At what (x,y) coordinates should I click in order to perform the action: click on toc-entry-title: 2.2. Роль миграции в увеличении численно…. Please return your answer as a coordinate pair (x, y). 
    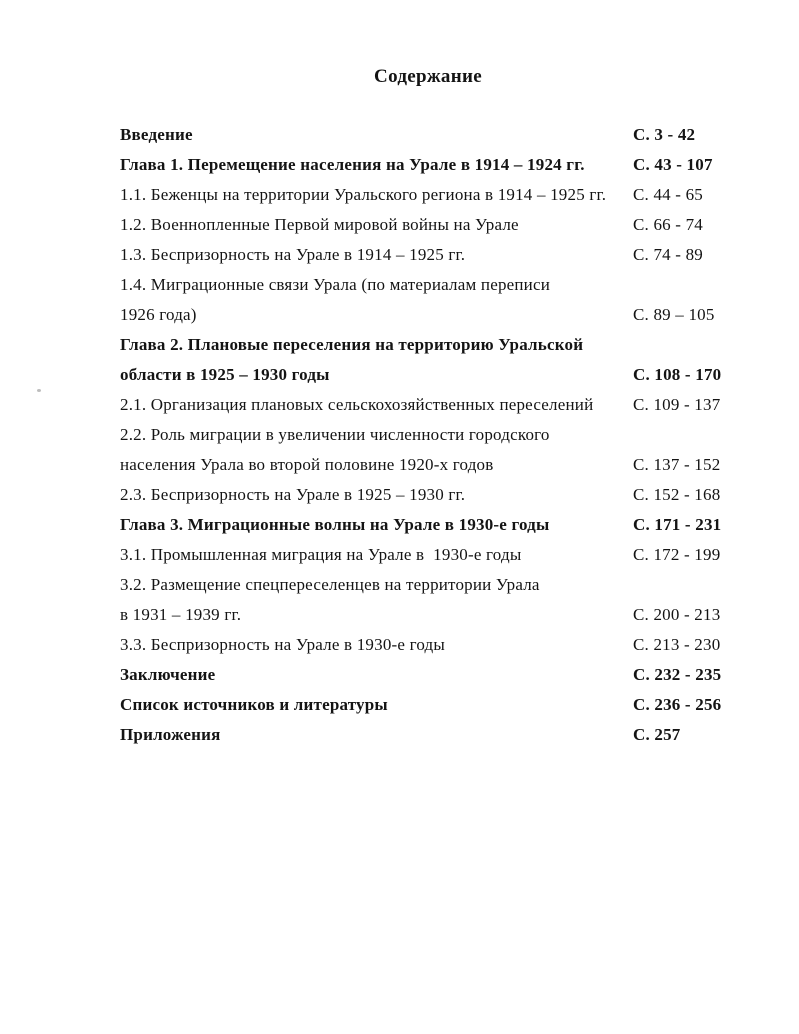
    Looking at the image, I should click on (335, 434).